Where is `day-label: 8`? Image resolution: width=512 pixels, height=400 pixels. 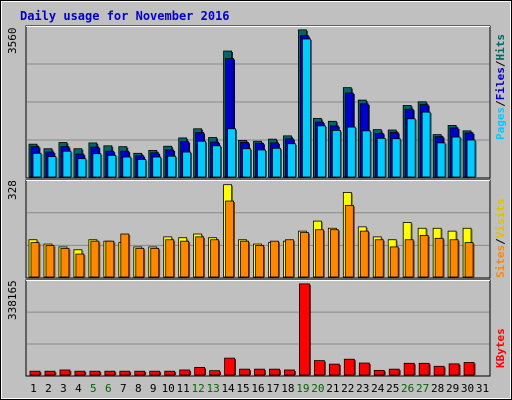
day-label: 8 is located at coordinates (138, 388).